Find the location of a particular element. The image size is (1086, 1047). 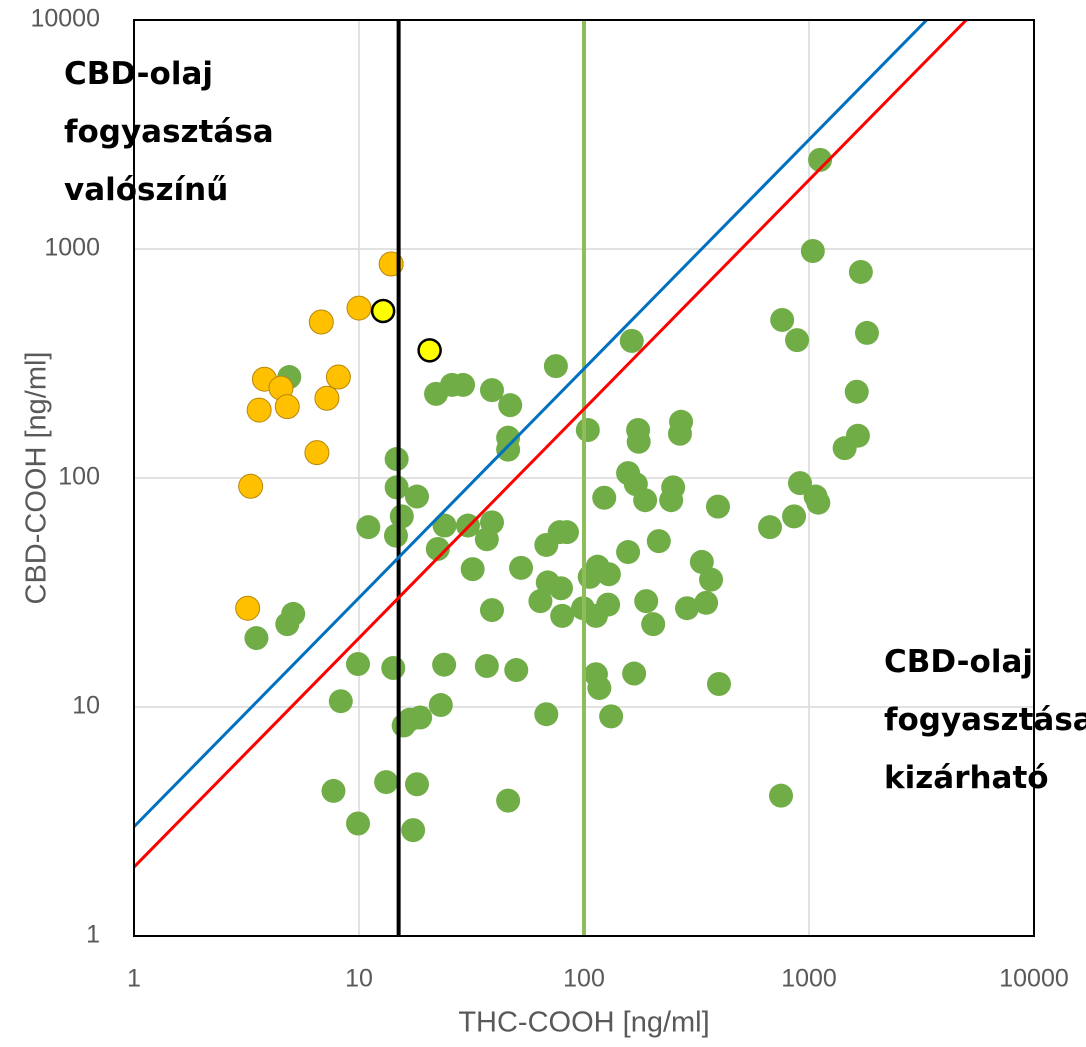

y-tick-label: 100 is located at coordinates (79, 477).